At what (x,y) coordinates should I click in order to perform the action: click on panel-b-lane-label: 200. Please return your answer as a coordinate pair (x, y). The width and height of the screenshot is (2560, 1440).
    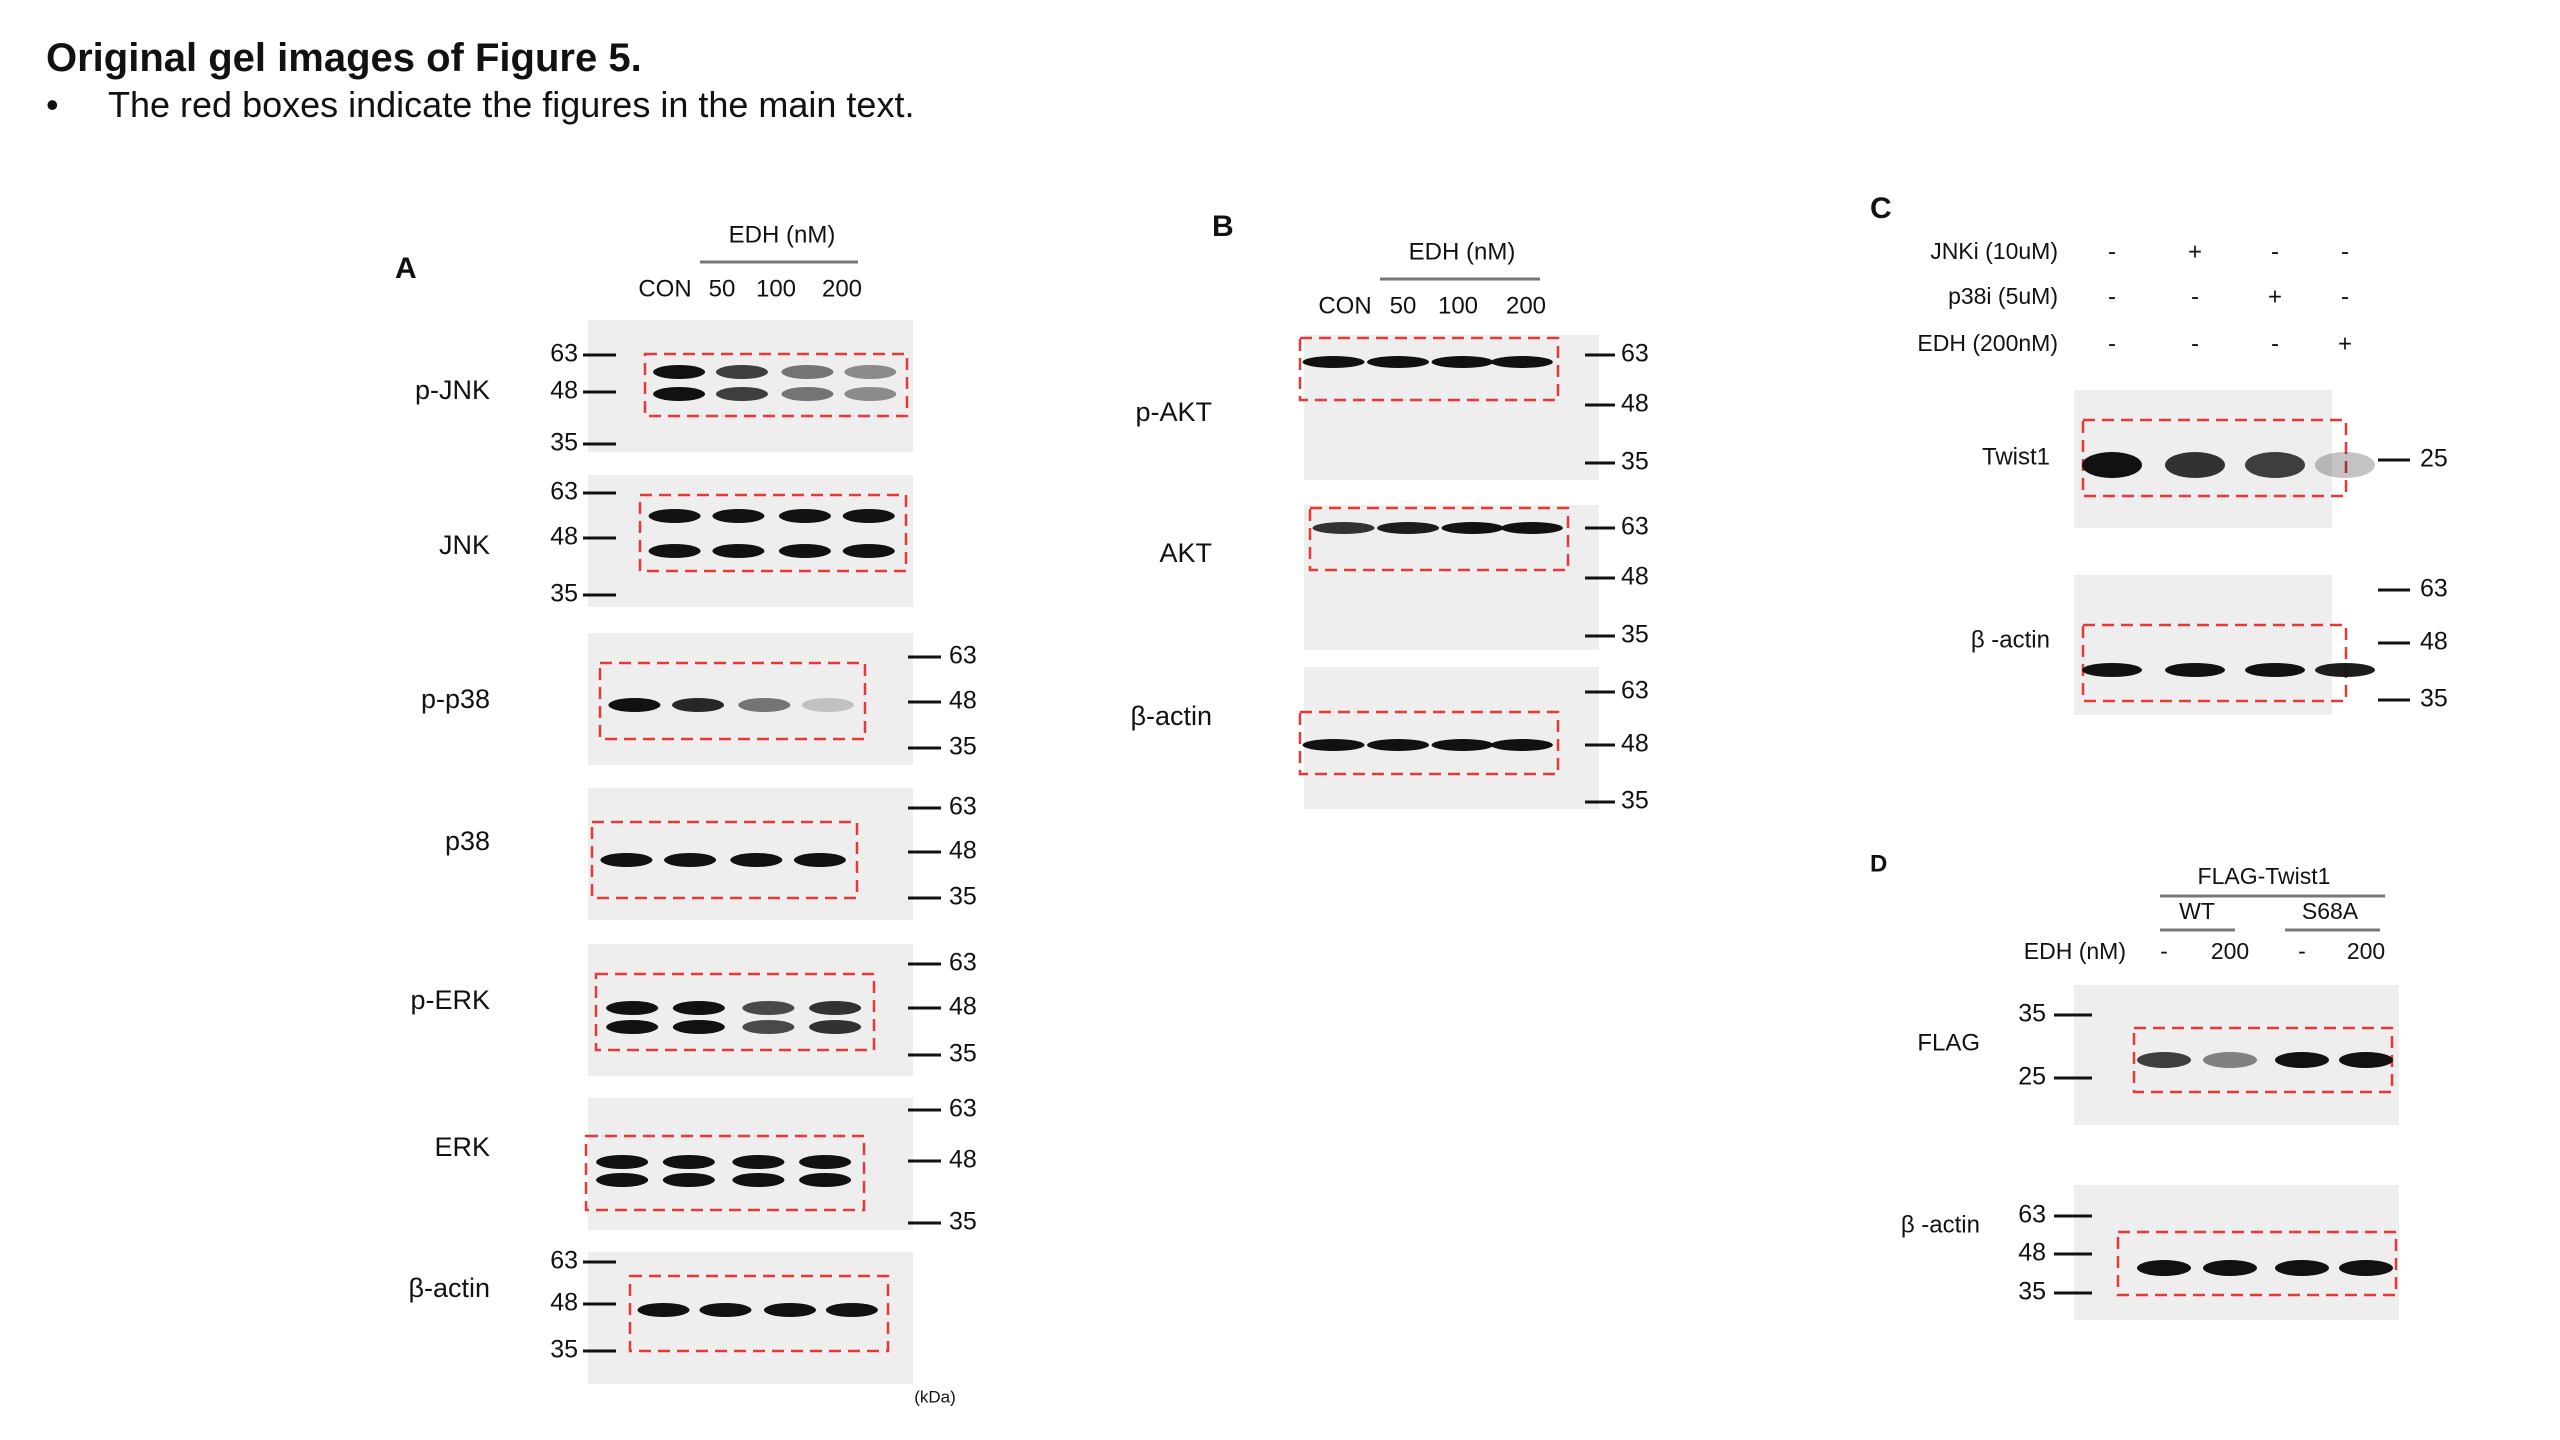
    Looking at the image, I should click on (1526, 305).